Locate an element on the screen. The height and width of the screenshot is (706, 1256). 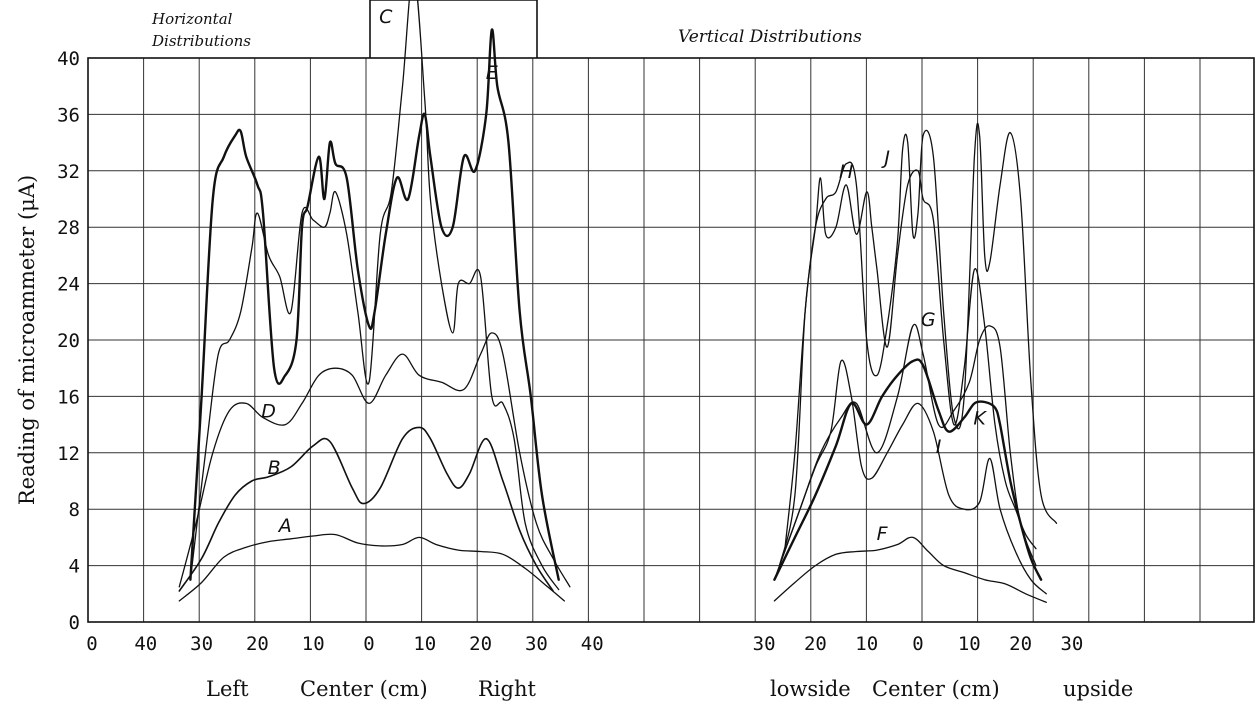
vertical-curve-label-g: G is located at coordinates (928, 320).